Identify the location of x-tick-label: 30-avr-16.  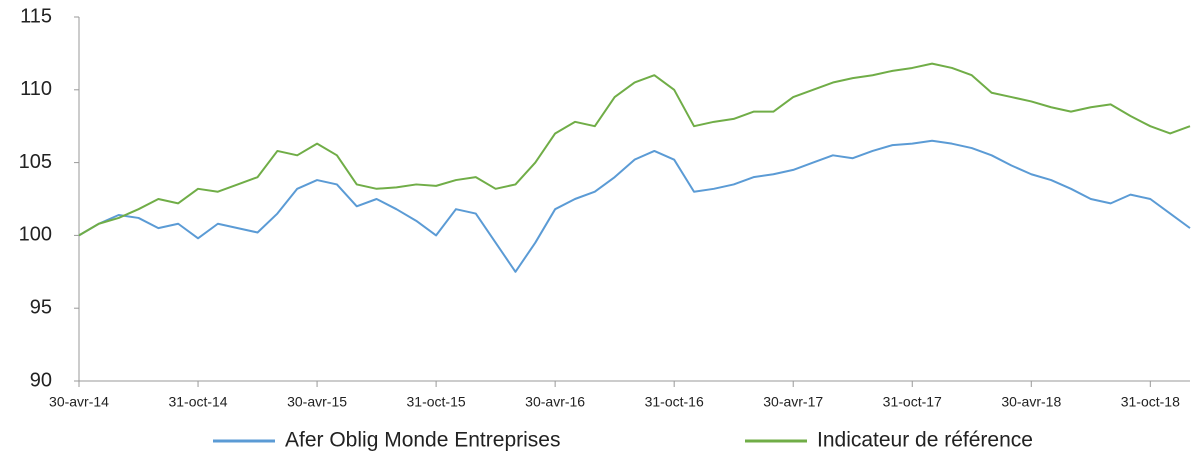
(555, 402).